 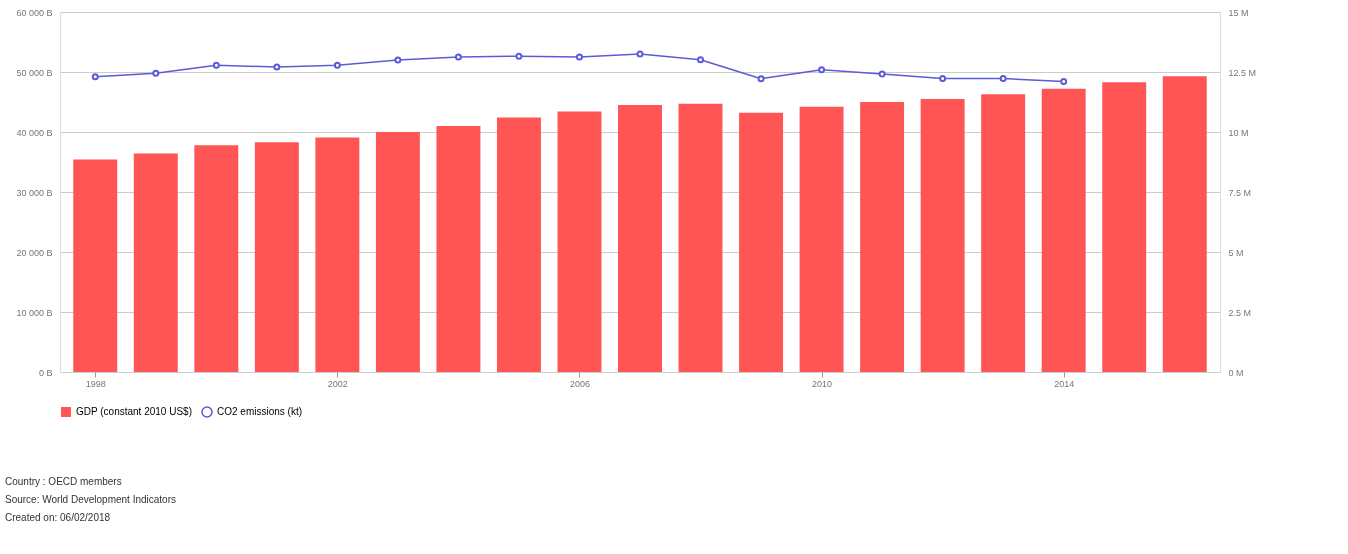 What do you see at coordinates (822, 383) in the screenshot?
I see `x-tick-label: 2010` at bounding box center [822, 383].